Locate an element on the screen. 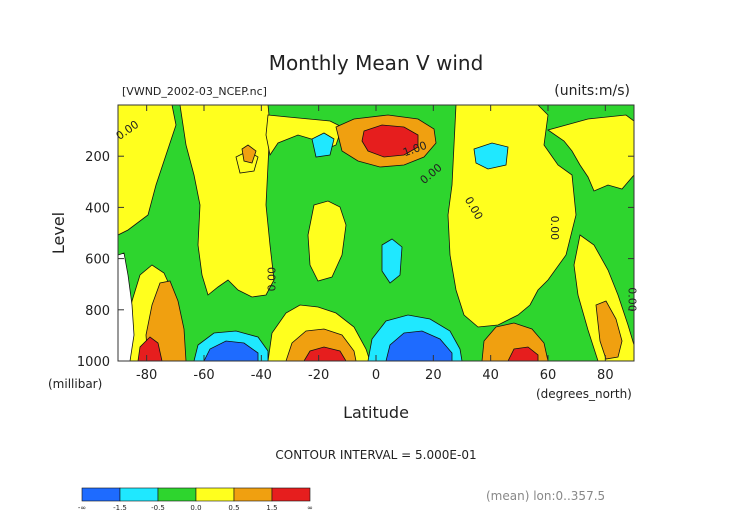 The height and width of the screenshot is (532, 752). x-tick-label-7: 60 is located at coordinates (548, 375).